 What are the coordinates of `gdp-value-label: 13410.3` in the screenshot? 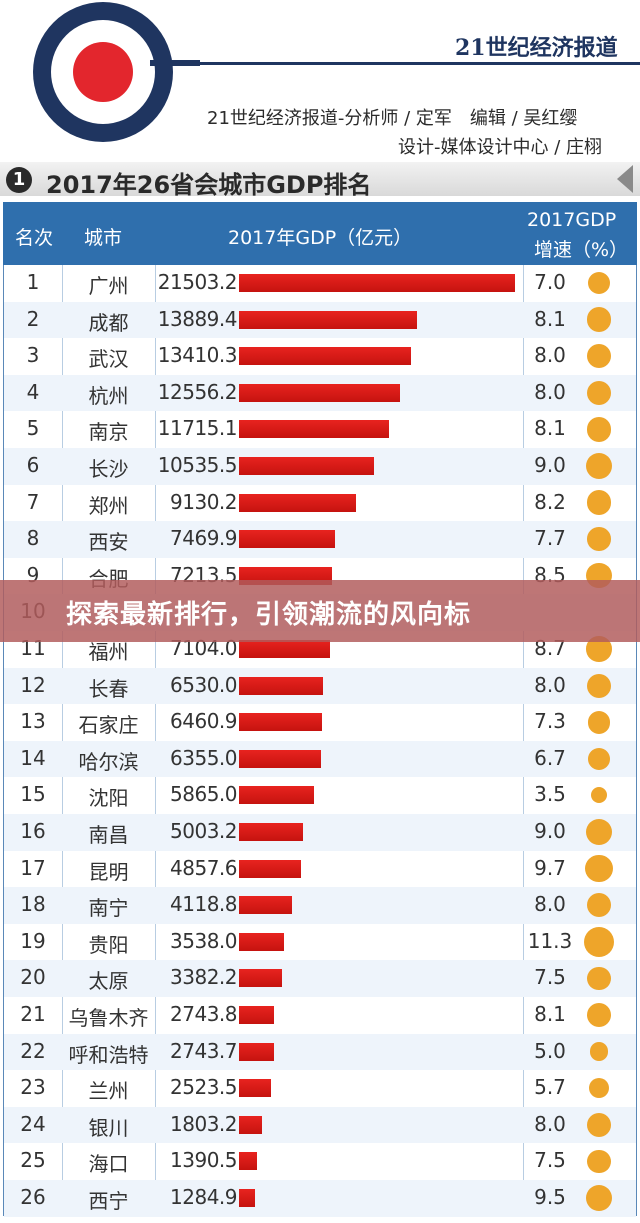 It's located at (197, 355).